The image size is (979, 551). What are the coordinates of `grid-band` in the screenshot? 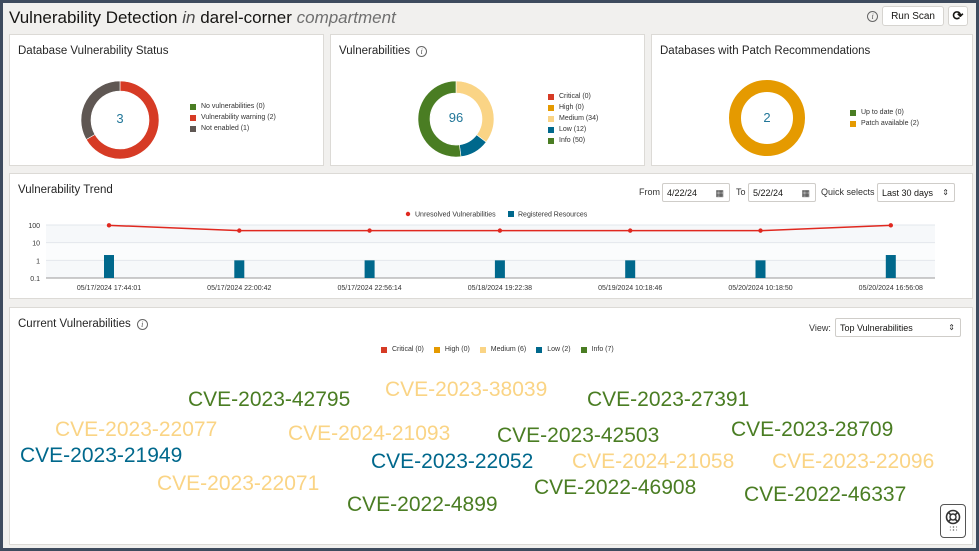 It's located at (490, 269).